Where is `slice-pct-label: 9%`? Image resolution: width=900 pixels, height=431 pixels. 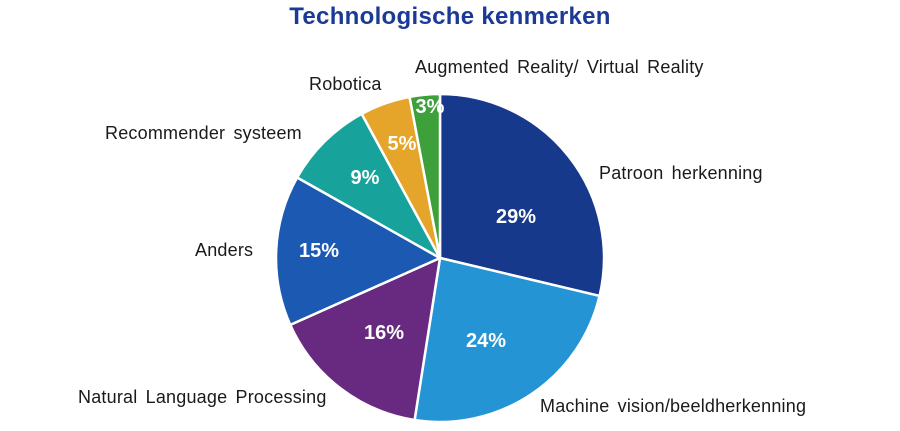 slice-pct-label: 9% is located at coordinates (365, 178).